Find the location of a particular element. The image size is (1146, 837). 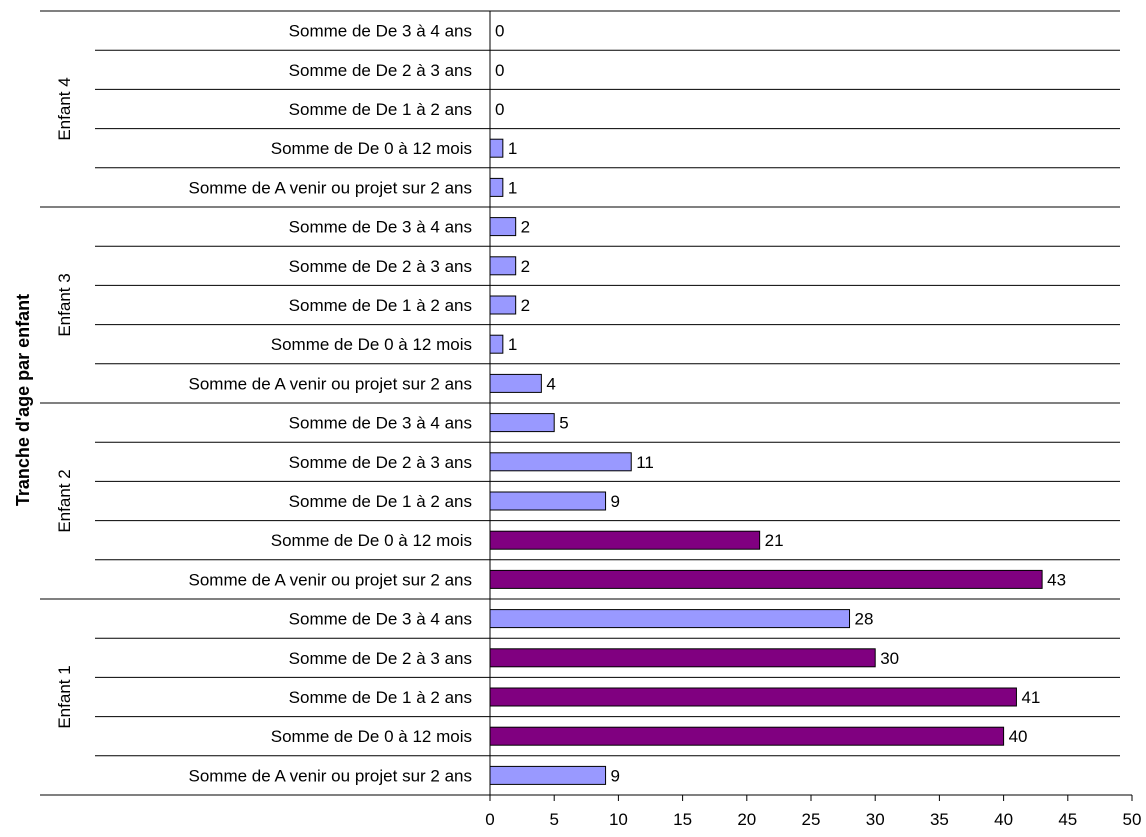

x-tick-label: 35 is located at coordinates (939, 819).